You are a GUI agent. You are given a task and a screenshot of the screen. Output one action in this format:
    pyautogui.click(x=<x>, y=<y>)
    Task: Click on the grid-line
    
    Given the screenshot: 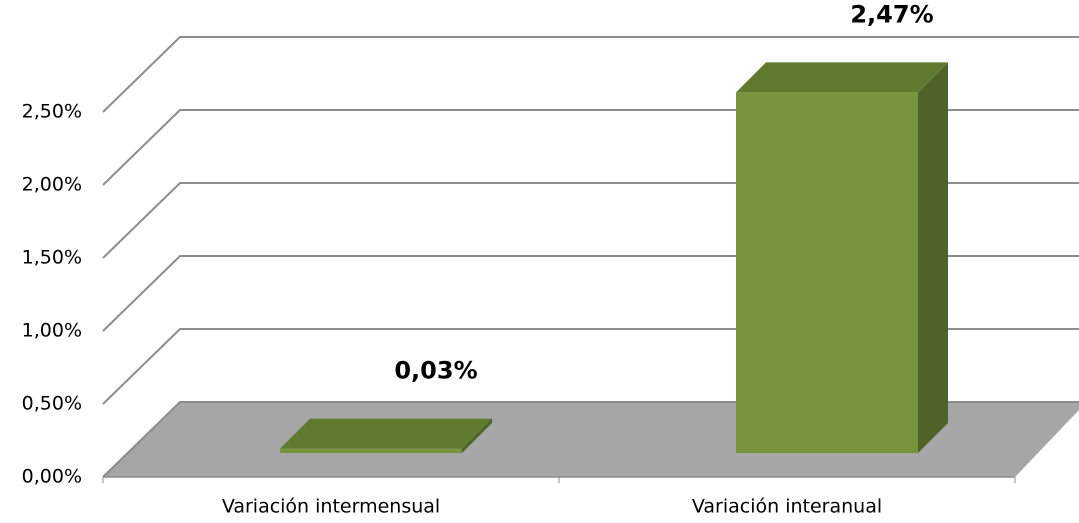 What is the action you would take?
    pyautogui.click(x=590, y=74)
    